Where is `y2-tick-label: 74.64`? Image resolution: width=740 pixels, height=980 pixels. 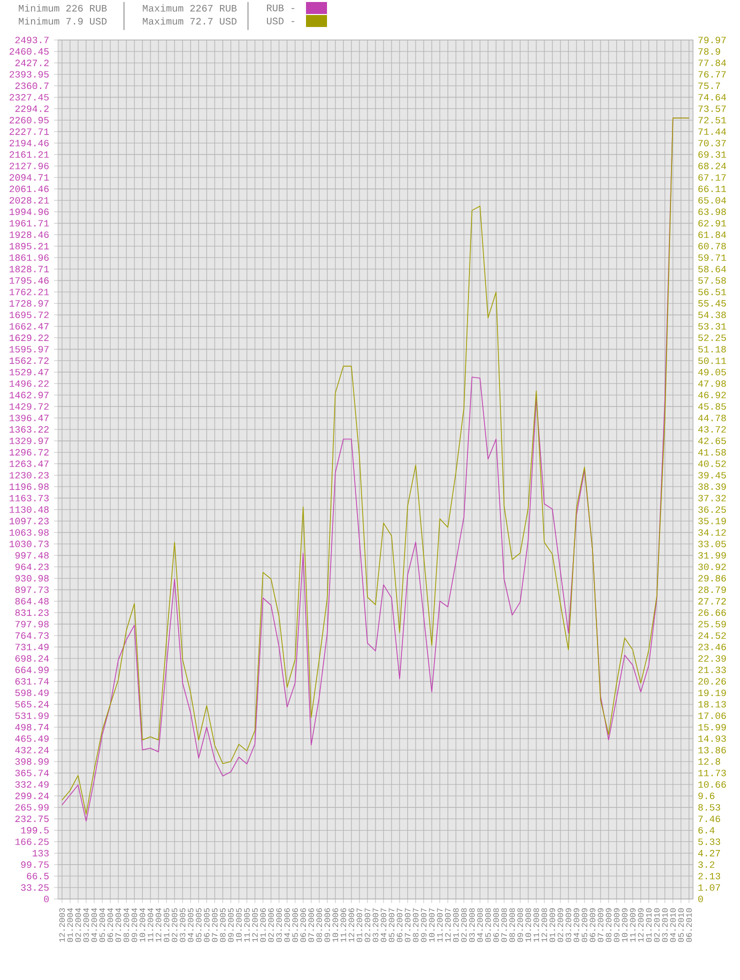
y2-tick-label: 74.64 is located at coordinates (712, 97).